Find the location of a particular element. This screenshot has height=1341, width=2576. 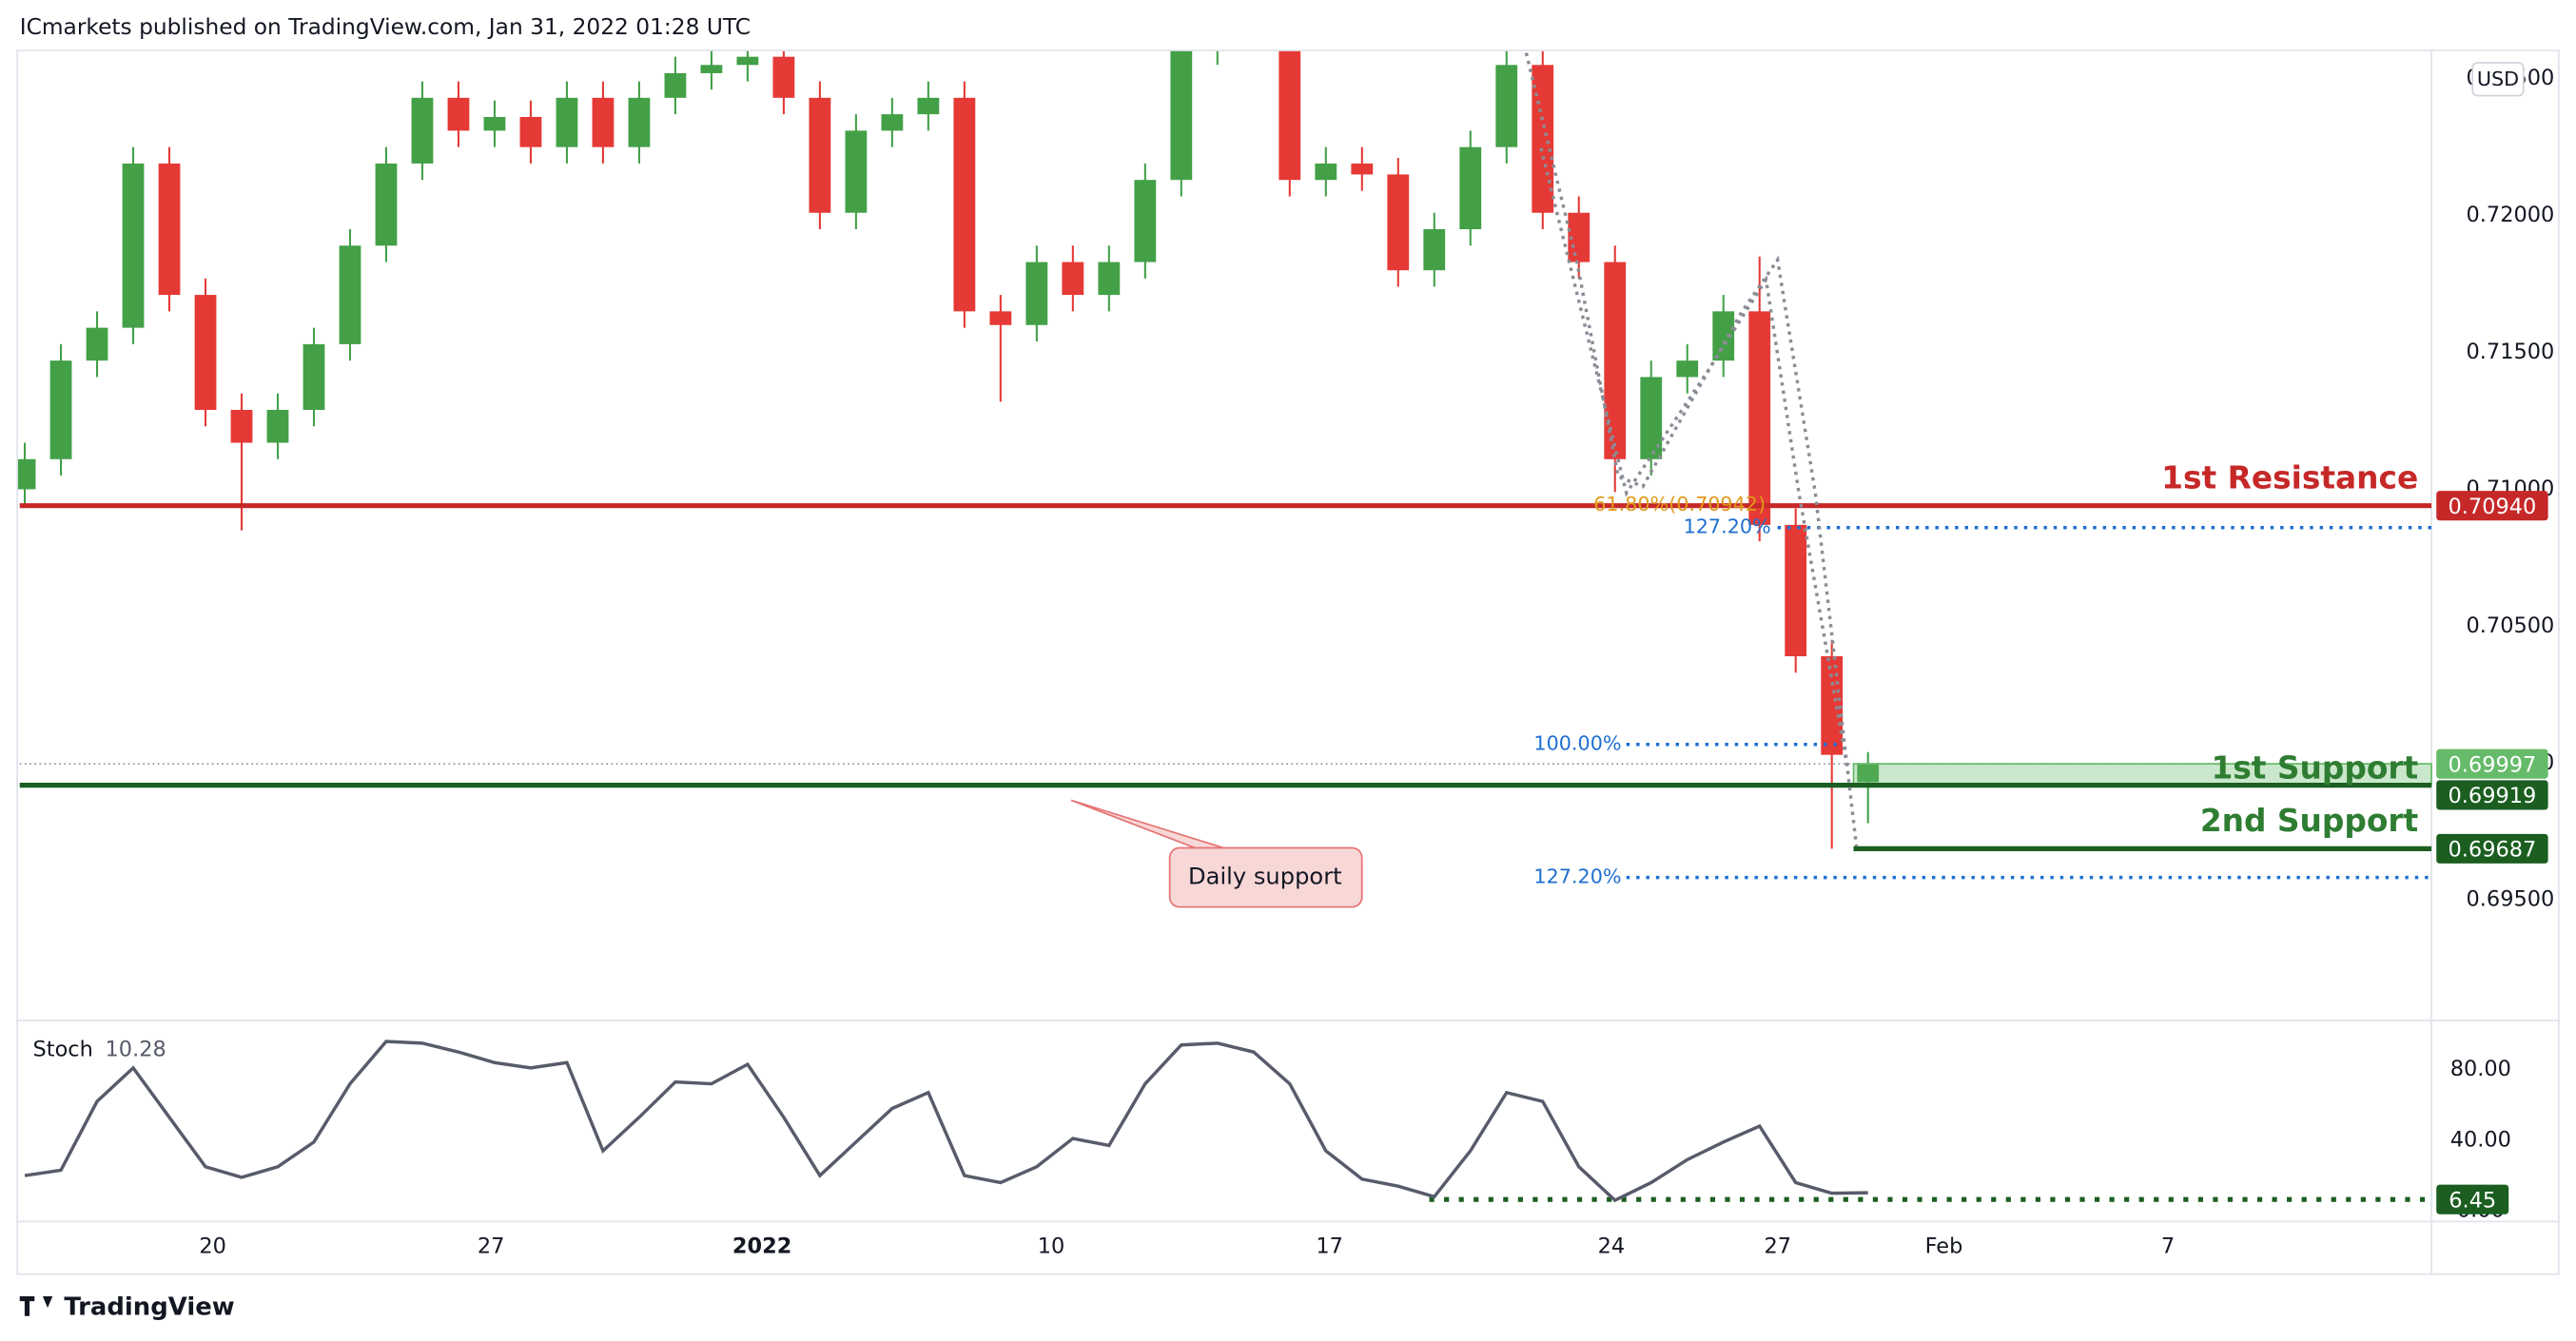

price-tag-label: 0.70940 is located at coordinates (2493, 507).